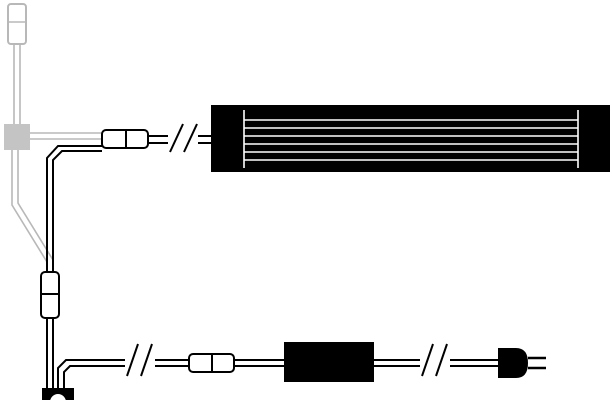 The image size is (612, 400). Describe the element at coordinates (74, 208) in the screenshot. I see `wire-upper-lead` at that location.